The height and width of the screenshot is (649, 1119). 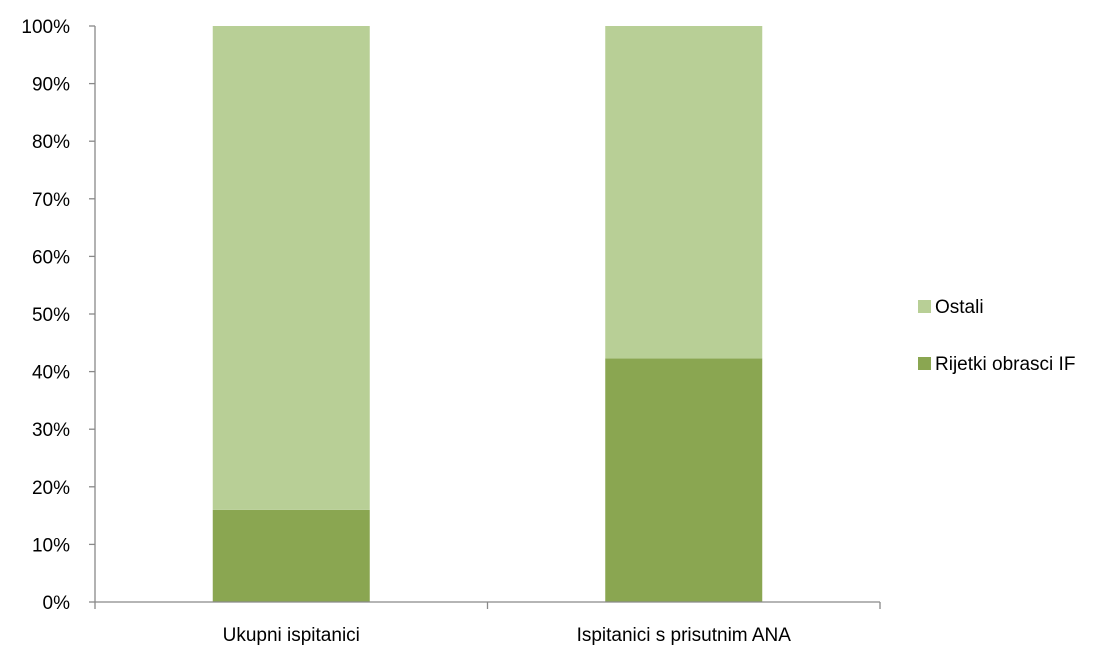 What do you see at coordinates (45, 27) in the screenshot?
I see `y-tick-label: 100%` at bounding box center [45, 27].